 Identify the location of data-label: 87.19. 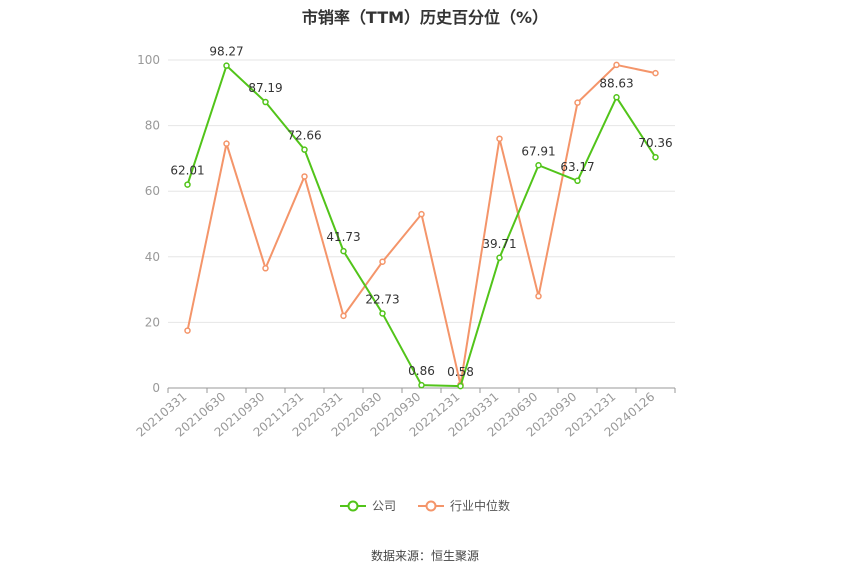
(265, 88).